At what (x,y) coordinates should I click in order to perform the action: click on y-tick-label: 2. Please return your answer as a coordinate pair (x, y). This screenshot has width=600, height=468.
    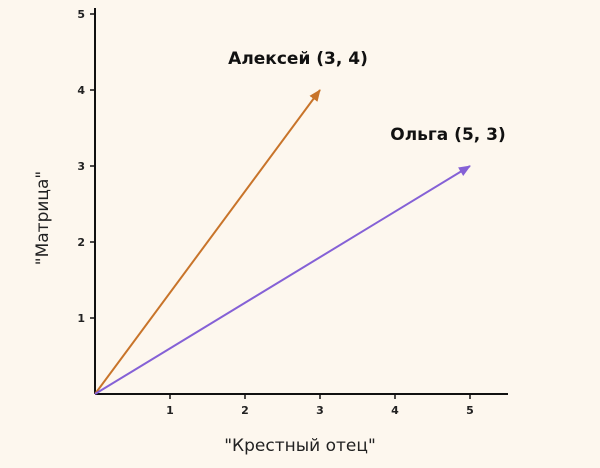
    Looking at the image, I should click on (81, 242).